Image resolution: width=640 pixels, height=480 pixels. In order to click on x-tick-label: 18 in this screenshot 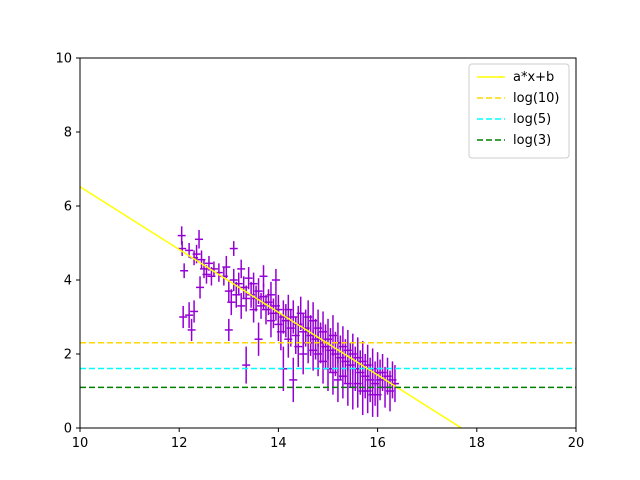, I will do `click(477, 443)`.